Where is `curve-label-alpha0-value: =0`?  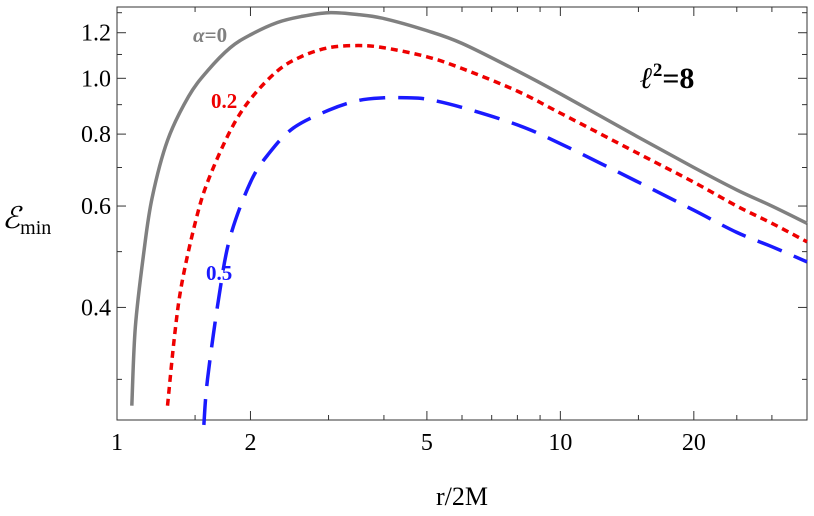 curve-label-alpha0-value: =0 is located at coordinates (216, 35).